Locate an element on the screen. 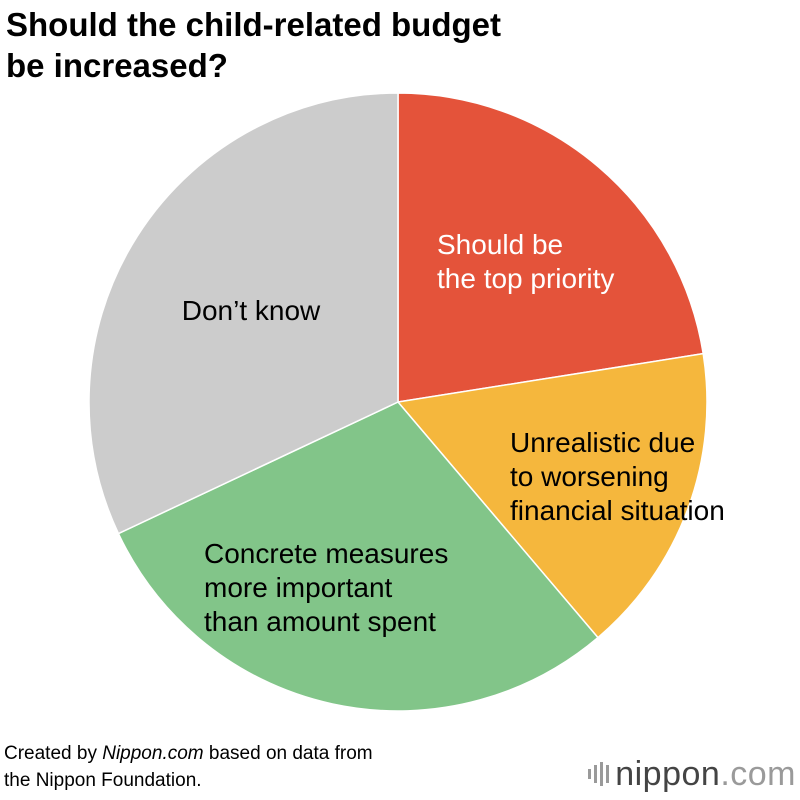 The image size is (800, 800). footnote-line-1: Created by Nippon.com based on data from is located at coordinates (188, 753).